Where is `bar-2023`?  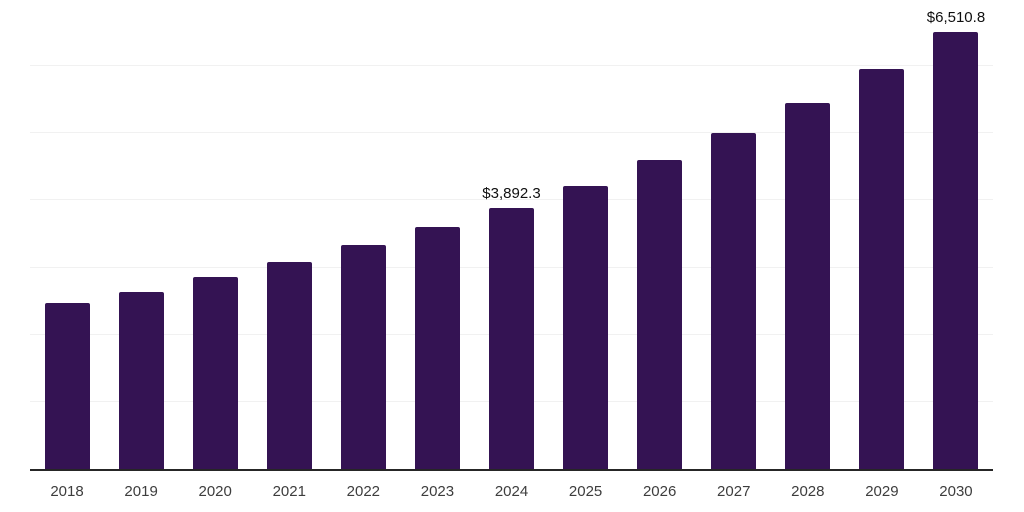 bar-2023 is located at coordinates (437, 348).